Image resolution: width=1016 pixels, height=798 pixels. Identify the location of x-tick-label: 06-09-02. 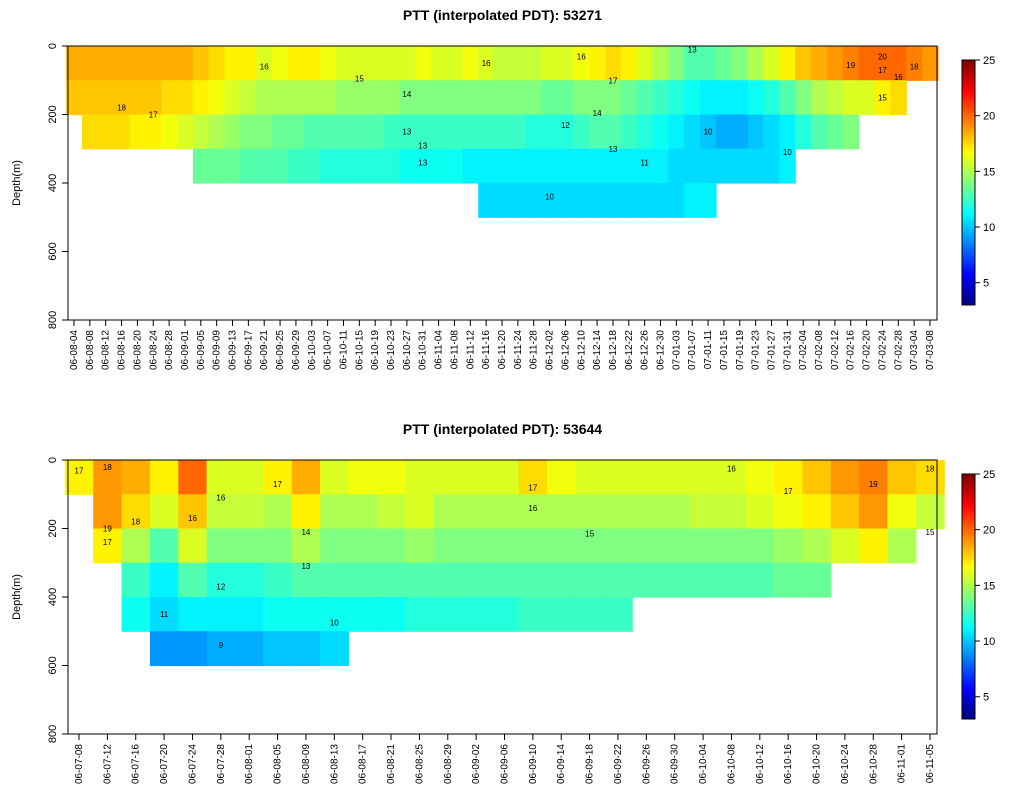
(476, 764).